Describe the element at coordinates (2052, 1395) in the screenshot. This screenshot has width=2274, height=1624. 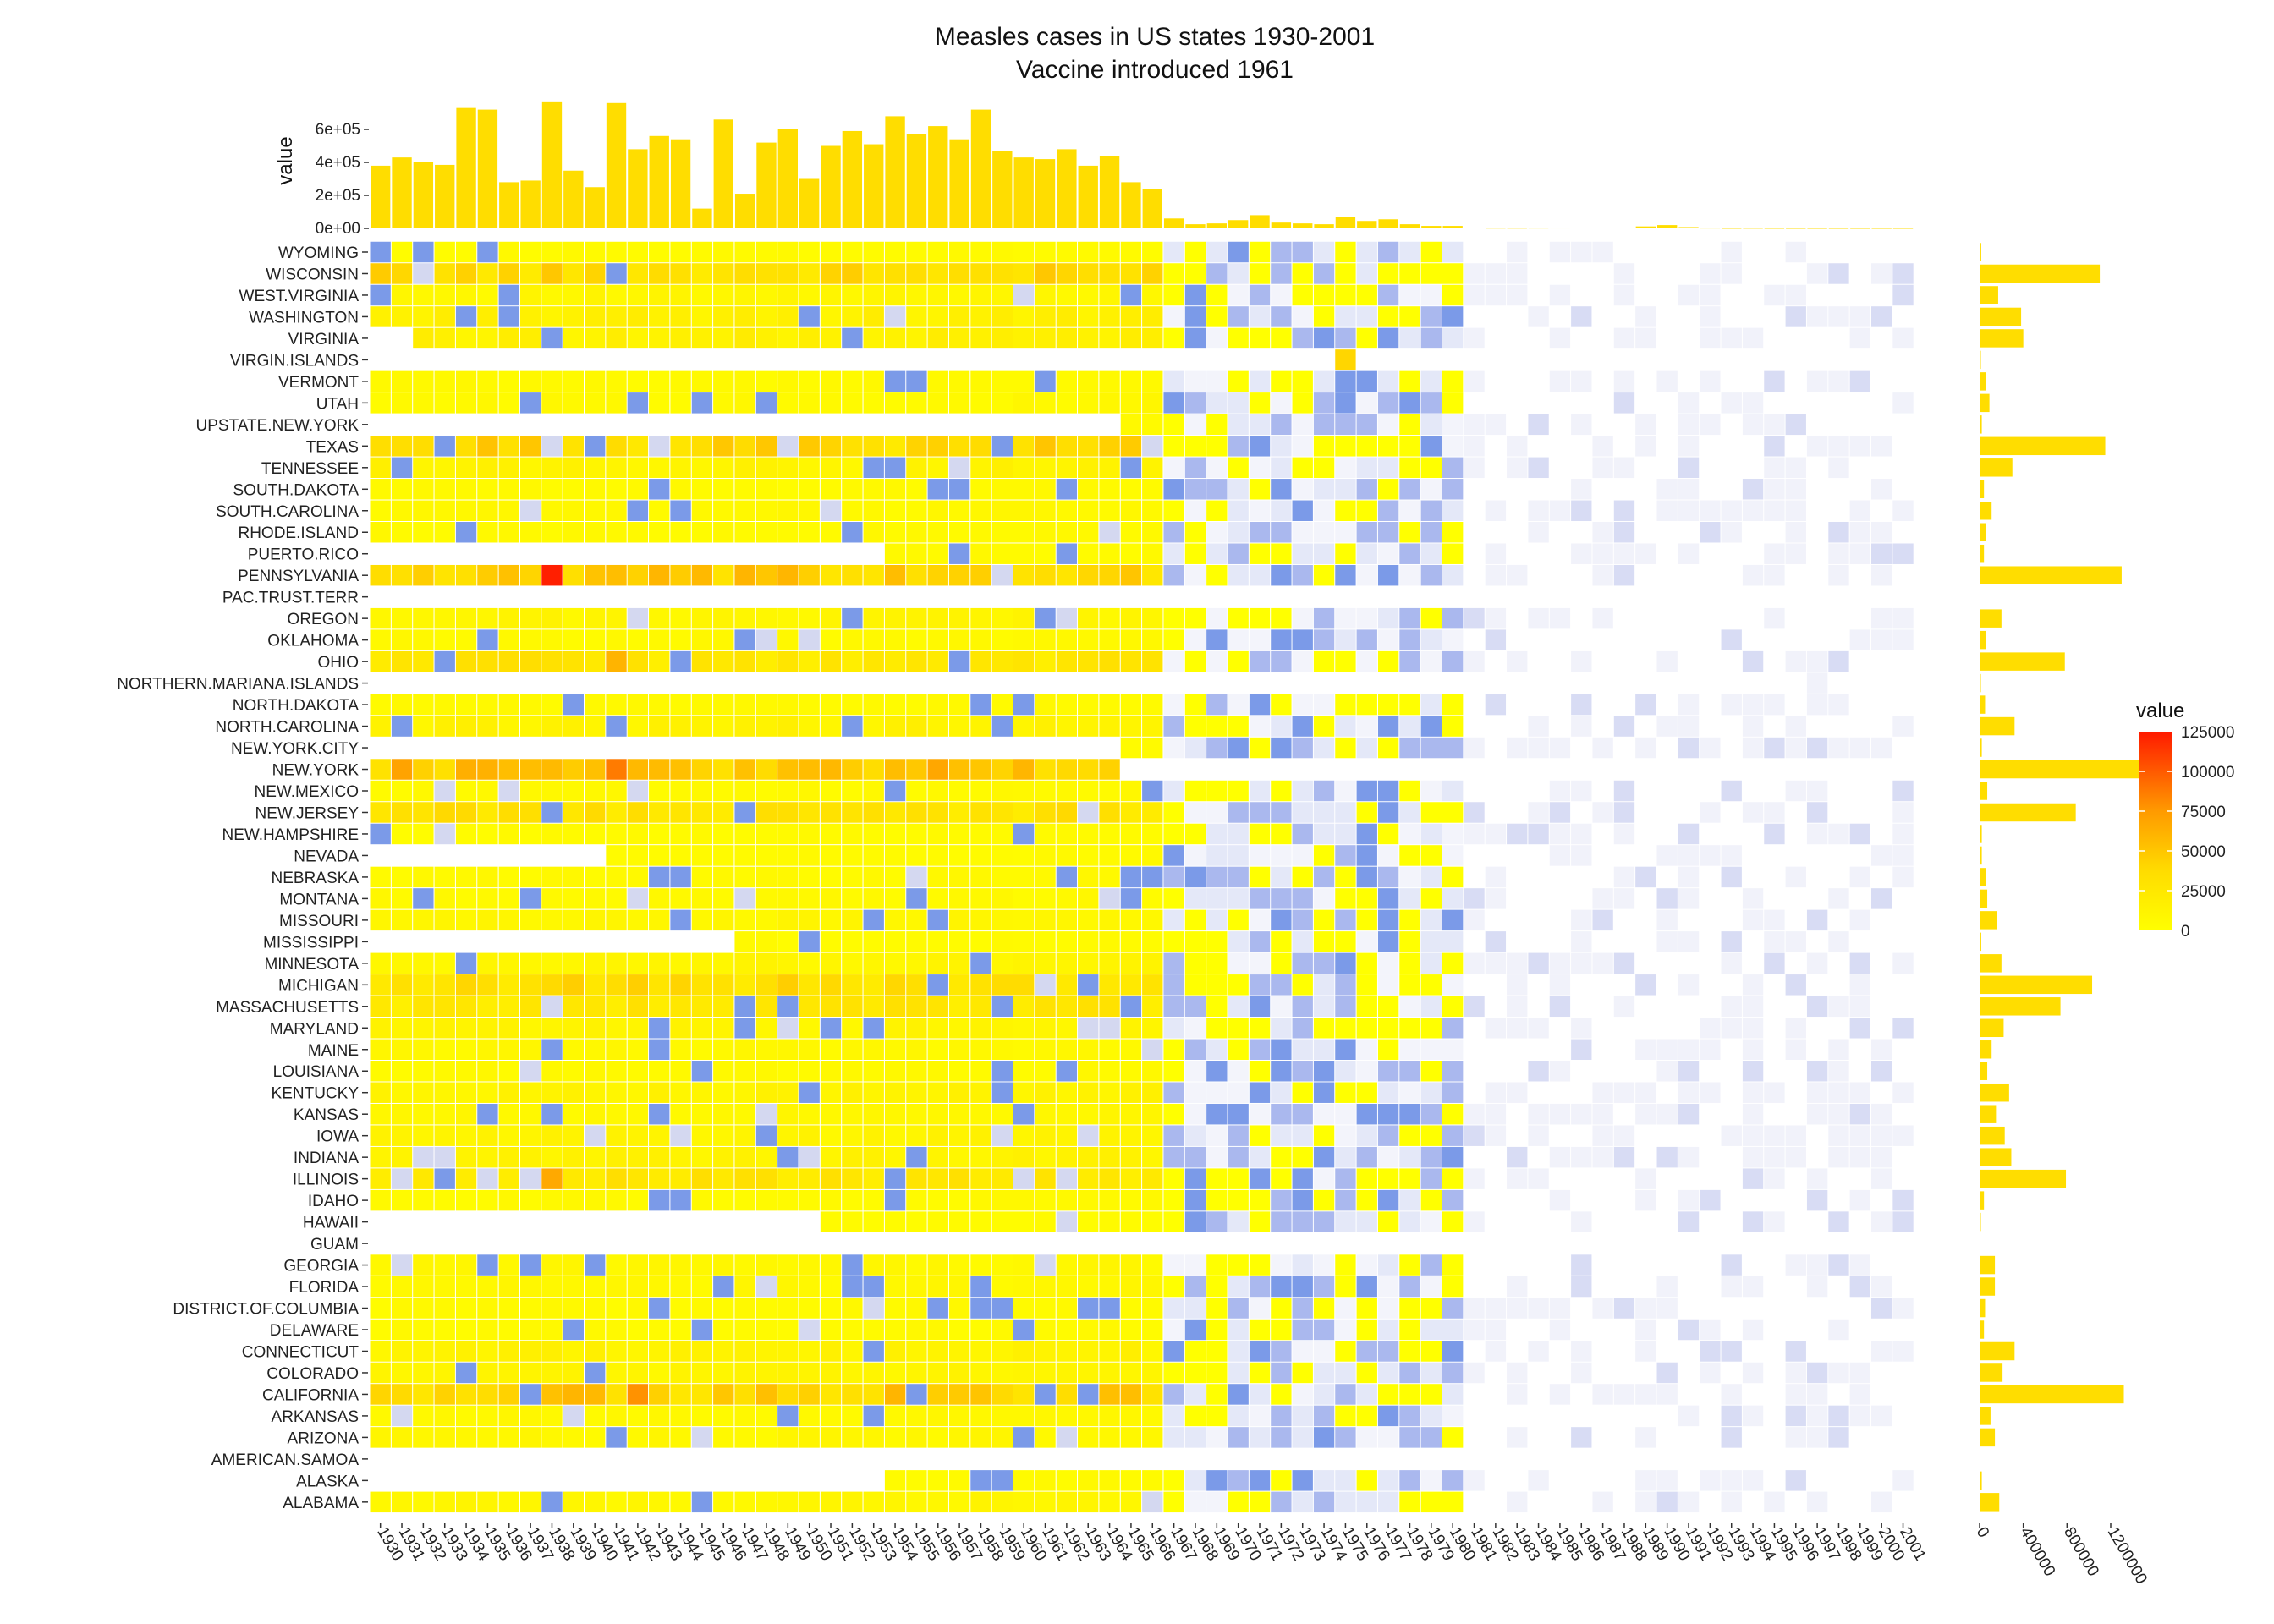
I see `state-total-bar` at that location.